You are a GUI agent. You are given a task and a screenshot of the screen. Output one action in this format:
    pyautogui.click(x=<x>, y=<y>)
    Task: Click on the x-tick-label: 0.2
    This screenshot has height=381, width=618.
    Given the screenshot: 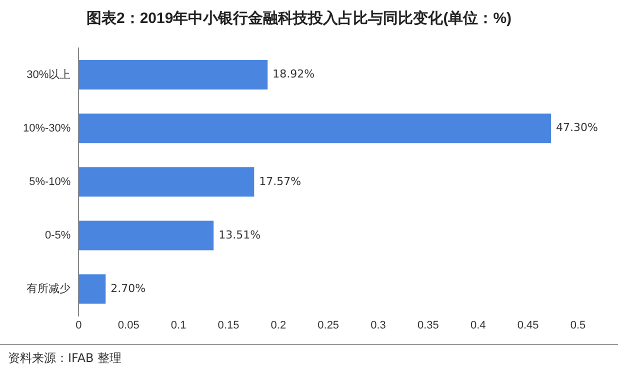 What is the action you would take?
    pyautogui.click(x=278, y=325)
    